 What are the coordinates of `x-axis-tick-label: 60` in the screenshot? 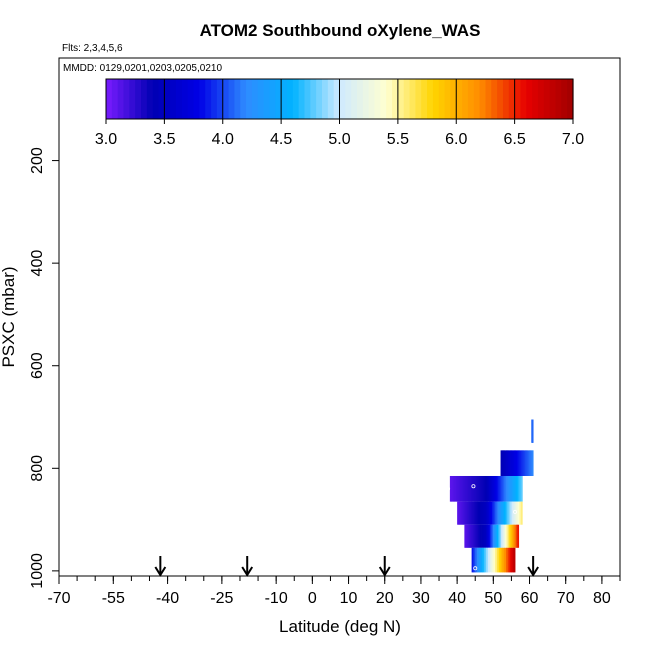 It's located at (530, 598).